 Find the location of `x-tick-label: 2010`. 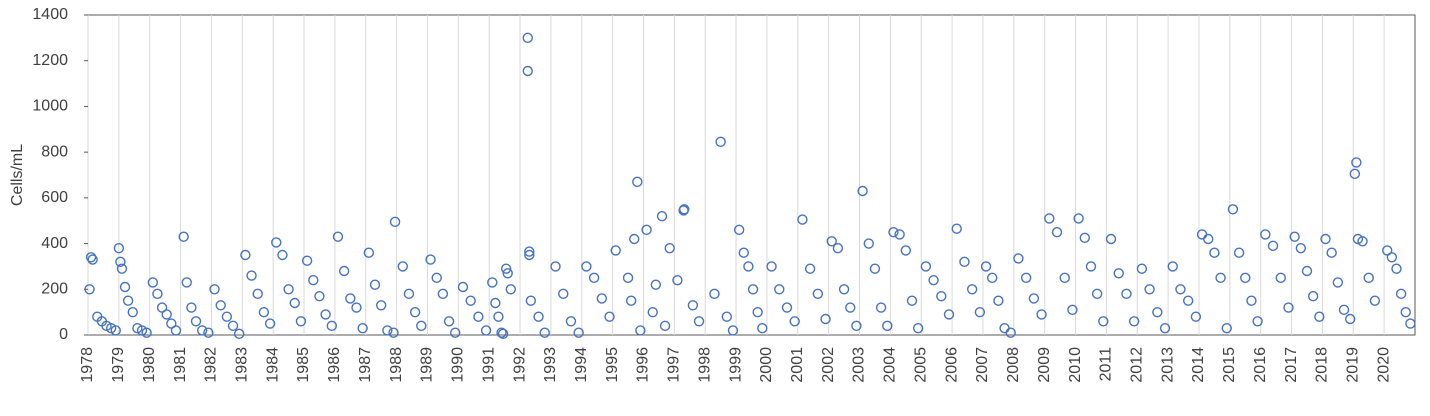

x-tick-label: 2010 is located at coordinates (1075, 365).